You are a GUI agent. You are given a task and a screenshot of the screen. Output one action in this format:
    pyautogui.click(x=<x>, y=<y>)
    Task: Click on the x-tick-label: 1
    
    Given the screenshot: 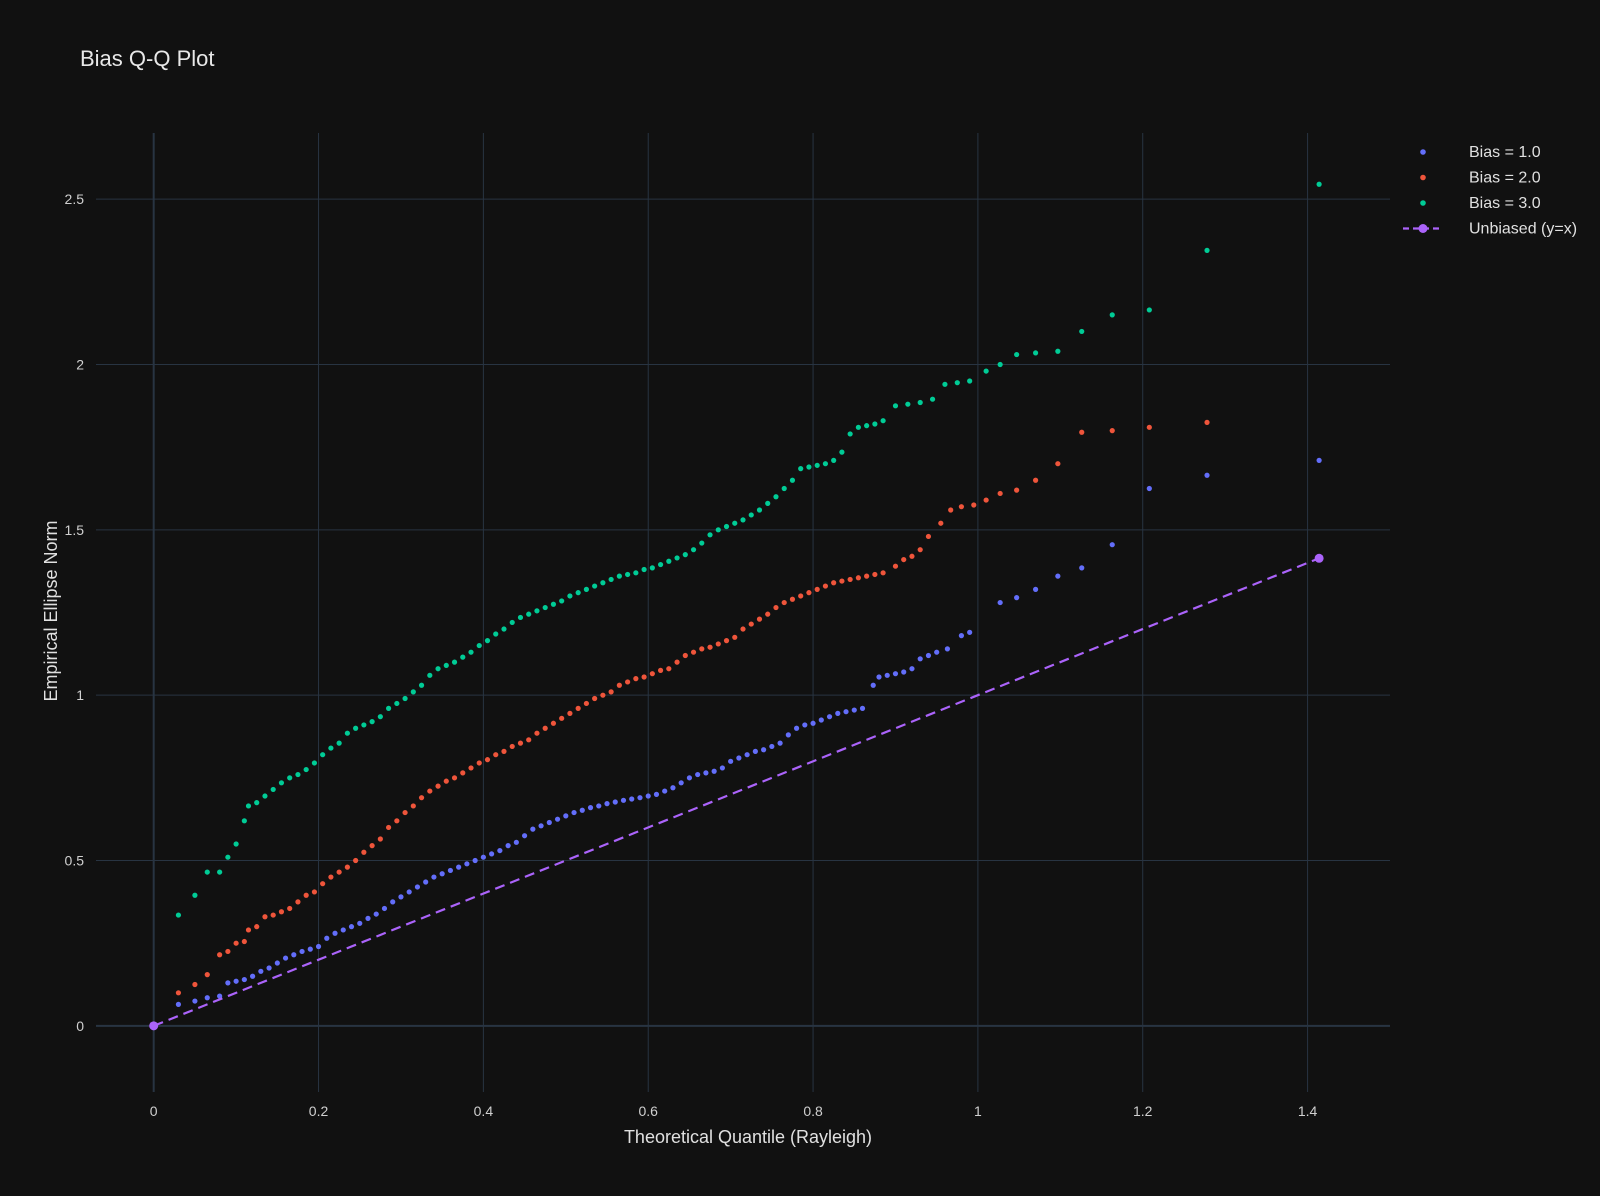 What is the action you would take?
    pyautogui.click(x=978, y=1111)
    